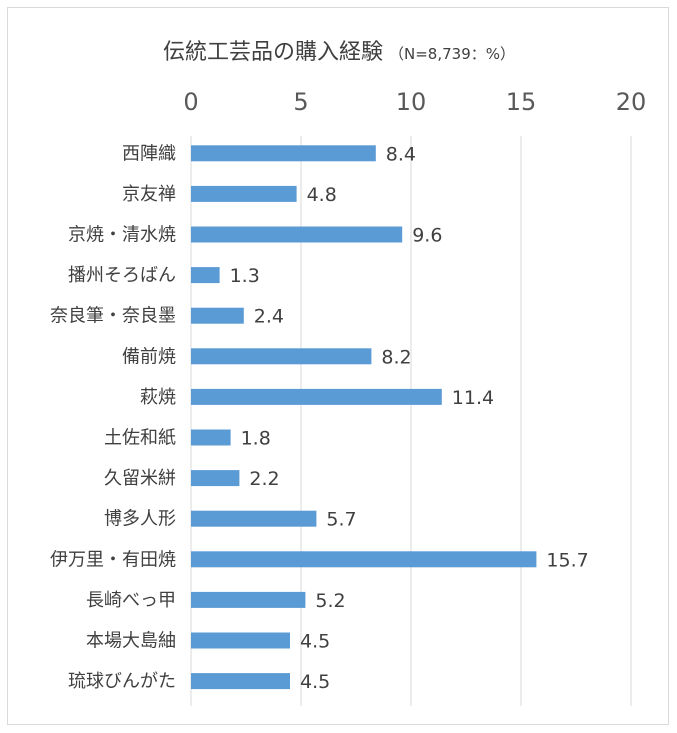 The image size is (677, 733). I want to click on category-label: 西陣織, so click(149, 153).